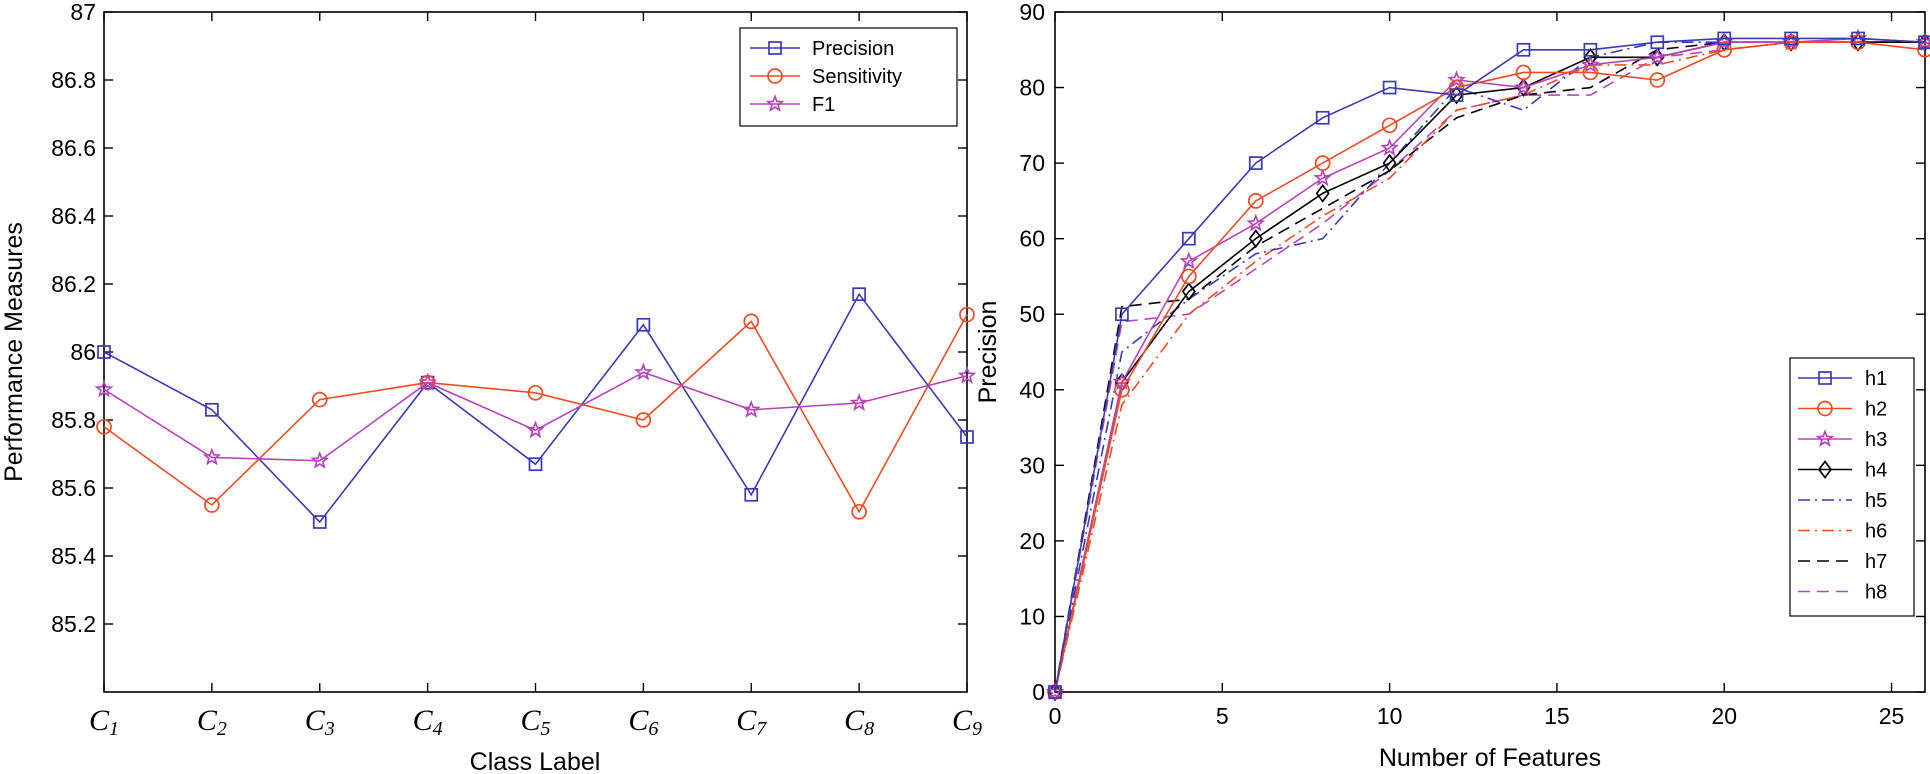 This screenshot has width=1930, height=774. Describe the element at coordinates (1390, 716) in the screenshot. I see `x-tick-label: 10` at that location.